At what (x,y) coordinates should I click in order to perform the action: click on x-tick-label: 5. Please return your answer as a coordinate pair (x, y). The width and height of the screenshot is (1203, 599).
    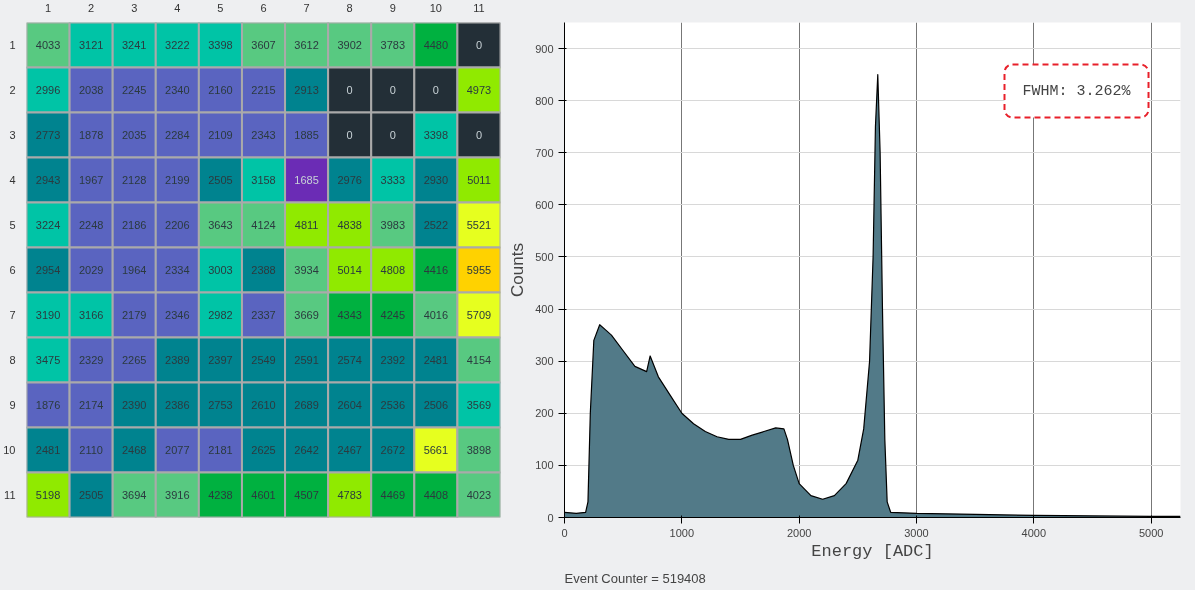
    Looking at the image, I should click on (220, 7).